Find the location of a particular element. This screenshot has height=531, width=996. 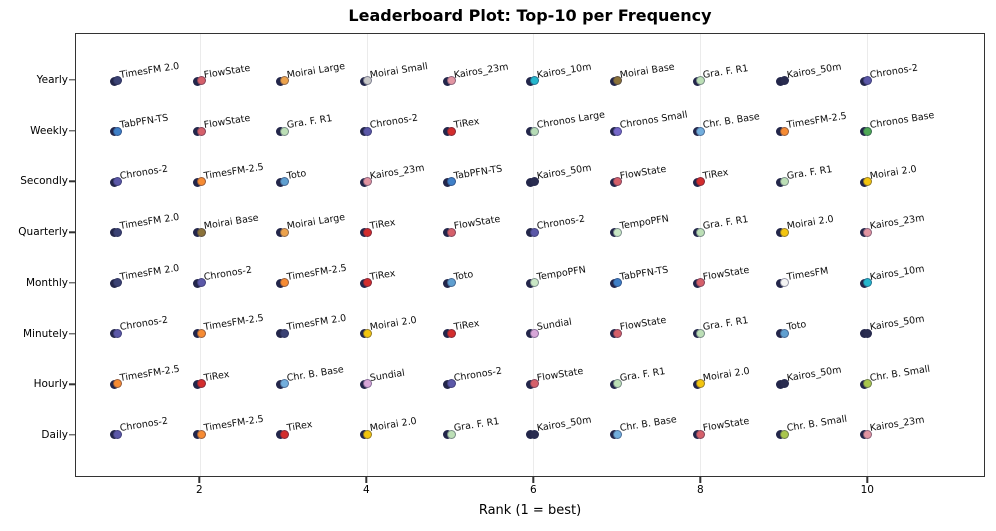

y-tick-mark-weekly is located at coordinates (72, 131).